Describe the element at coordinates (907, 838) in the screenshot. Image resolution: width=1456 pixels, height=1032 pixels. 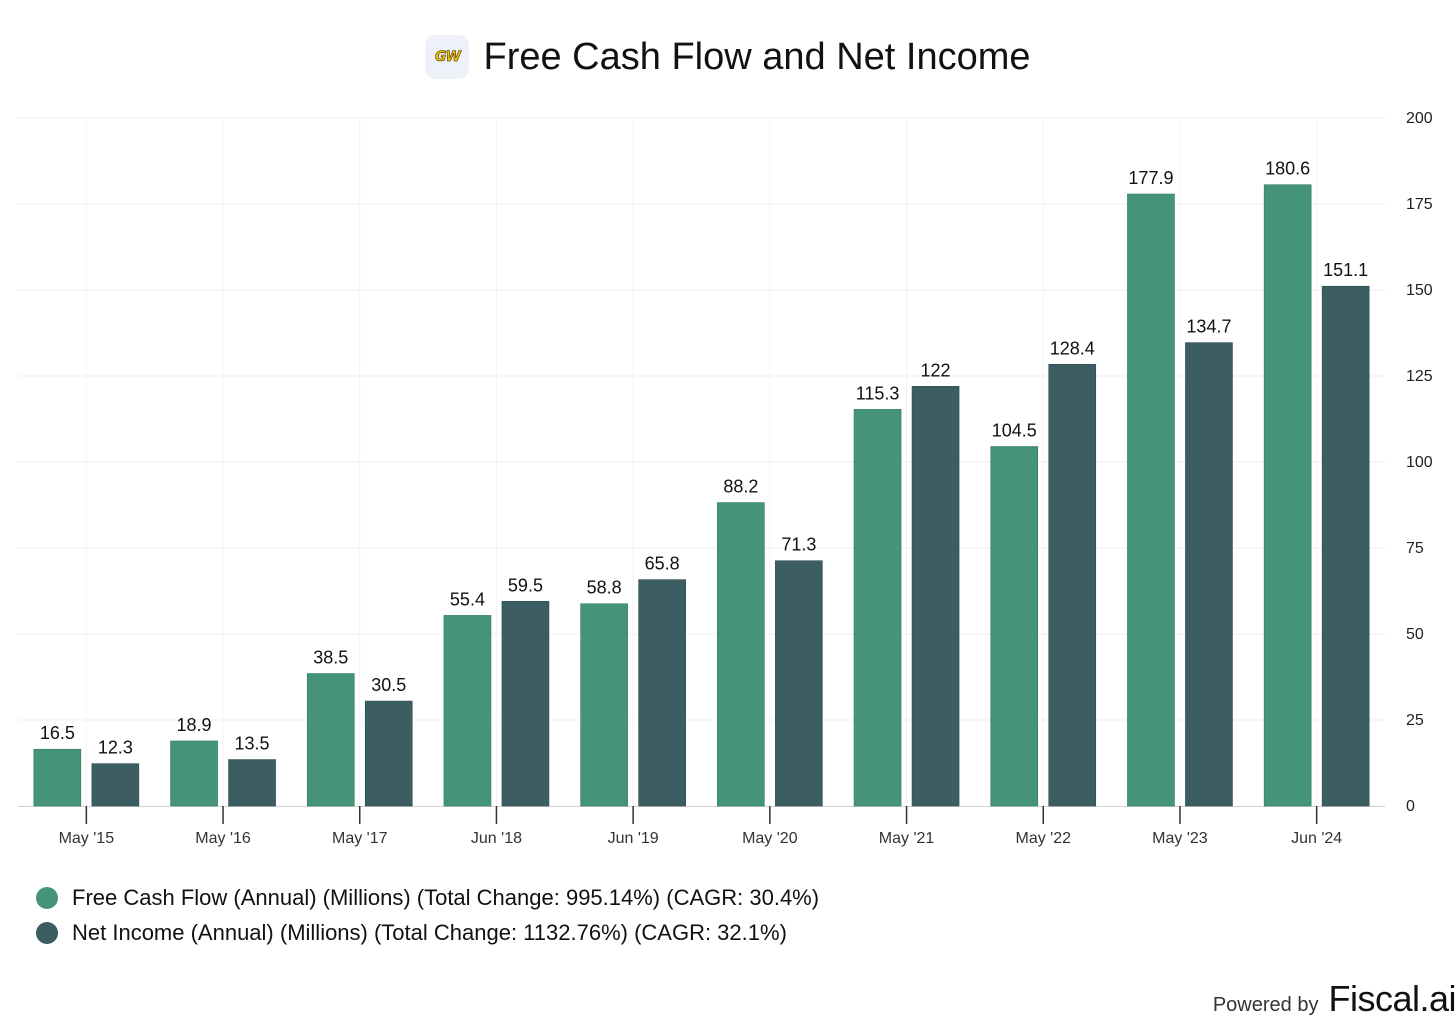
I see `x-tick-label: May '21` at that location.